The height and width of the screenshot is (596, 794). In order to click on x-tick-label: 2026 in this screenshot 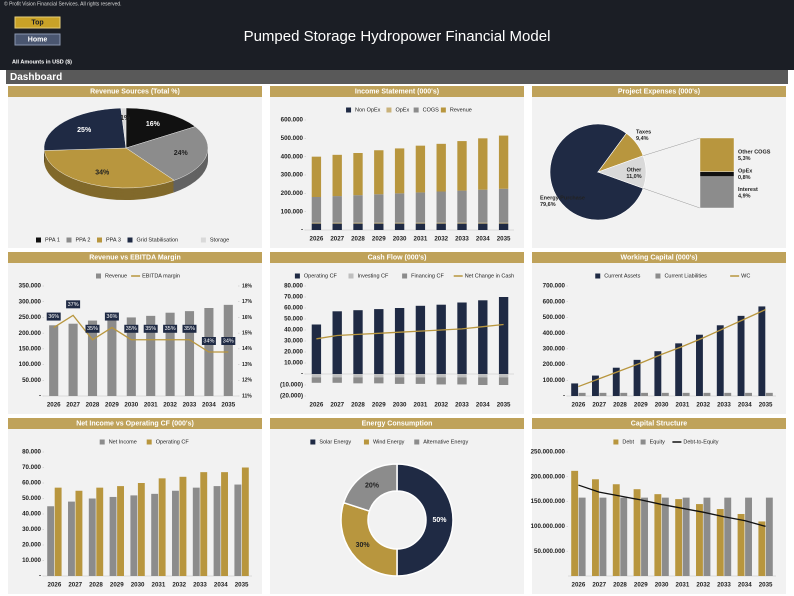, I will do `click(317, 405)`.